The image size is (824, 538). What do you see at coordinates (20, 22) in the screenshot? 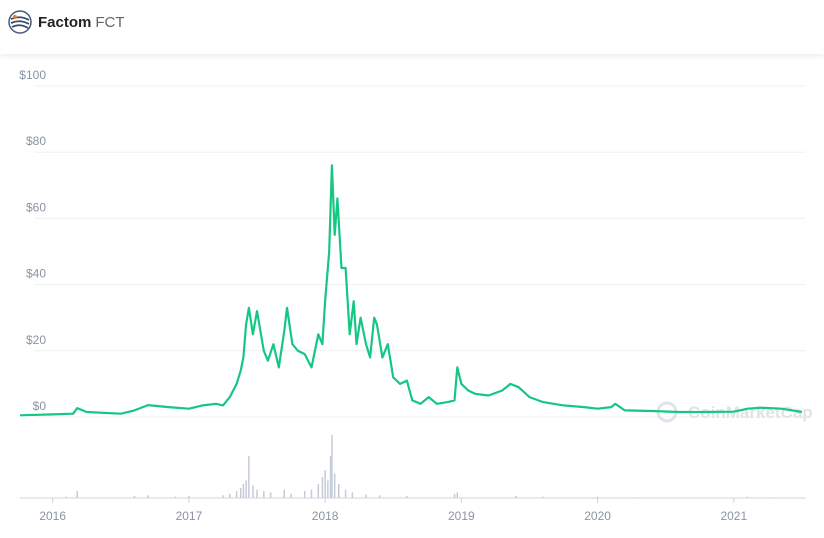
I see `logo` at bounding box center [20, 22].